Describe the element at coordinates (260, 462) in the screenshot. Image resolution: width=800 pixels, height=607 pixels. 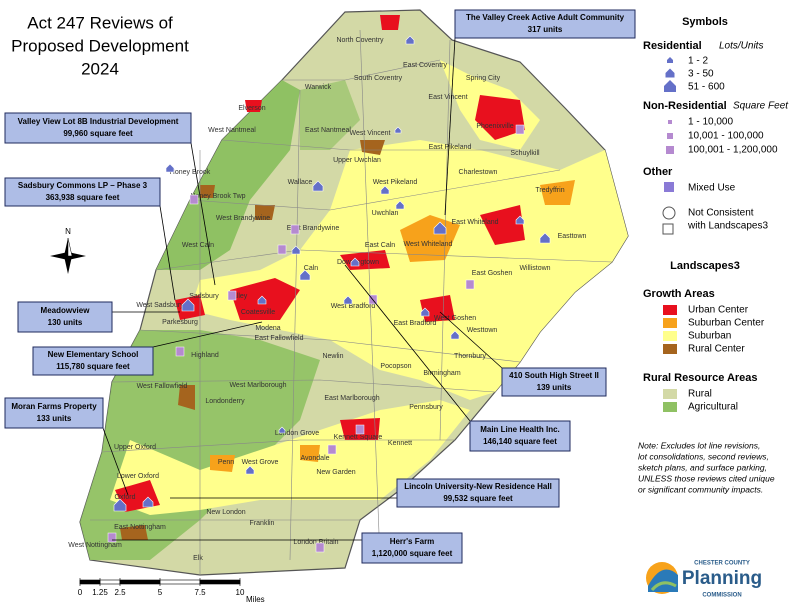
I see `township-label: West Grove` at that location.